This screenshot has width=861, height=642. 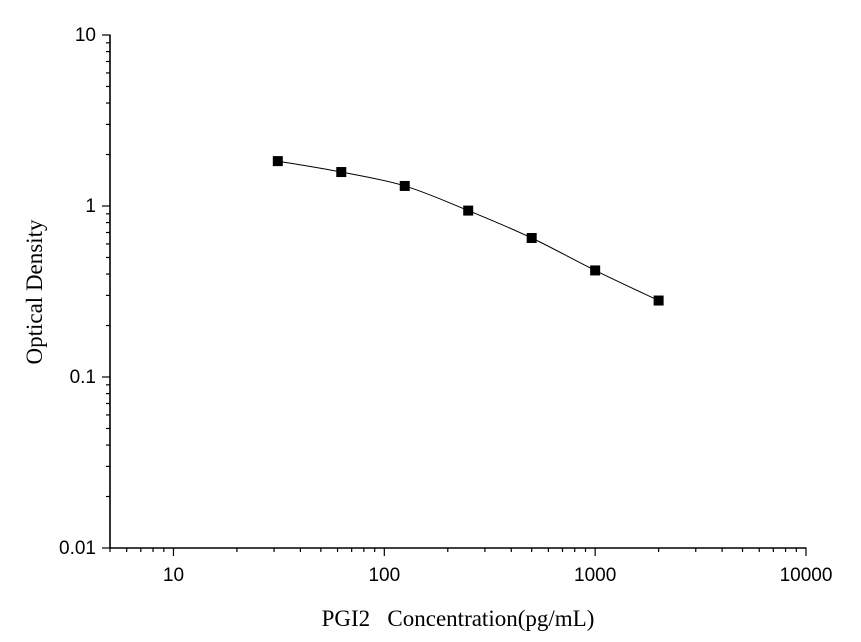 I want to click on y-tick-label: 0.01, so click(x=77, y=548).